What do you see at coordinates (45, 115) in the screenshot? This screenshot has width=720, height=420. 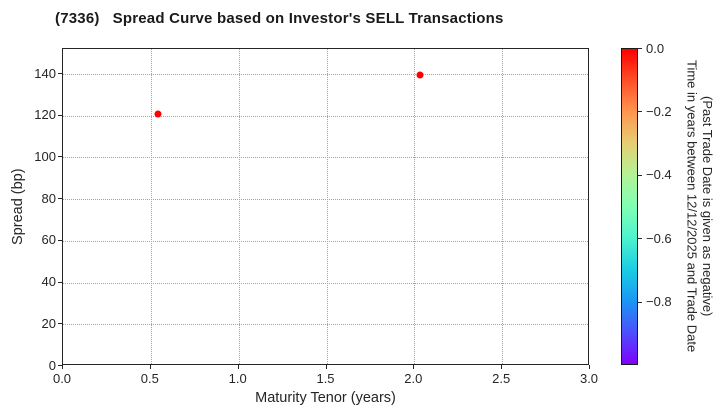 I see `y-tick-label: 120` at bounding box center [45, 115].